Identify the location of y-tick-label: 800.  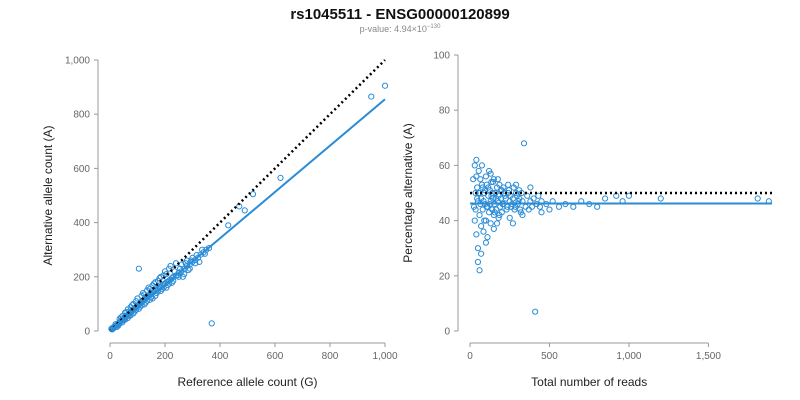
(81, 115).